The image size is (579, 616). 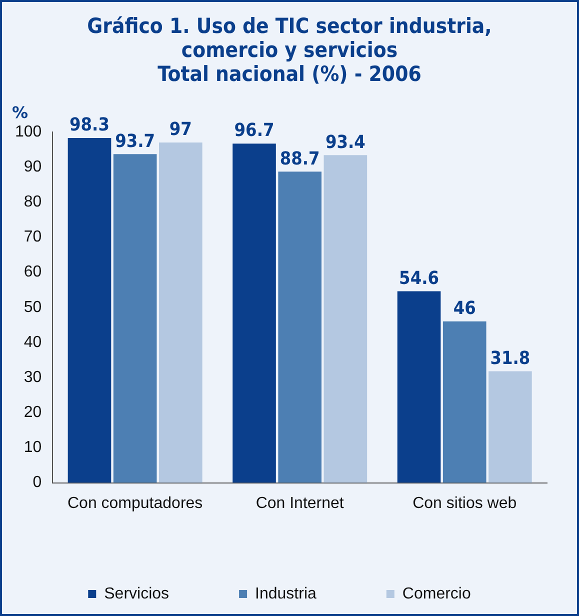 What do you see at coordinates (510, 358) in the screenshot?
I see `data-label: 31.8` at bounding box center [510, 358].